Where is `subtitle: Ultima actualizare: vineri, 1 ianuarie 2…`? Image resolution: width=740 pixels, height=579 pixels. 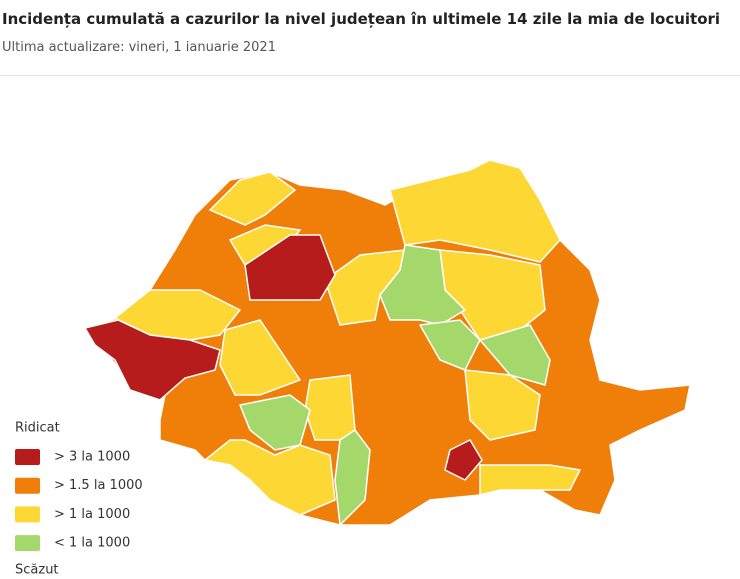
subtitle: Ultima actualizare: vineri, 1 ianuarie 2… is located at coordinates (139, 47).